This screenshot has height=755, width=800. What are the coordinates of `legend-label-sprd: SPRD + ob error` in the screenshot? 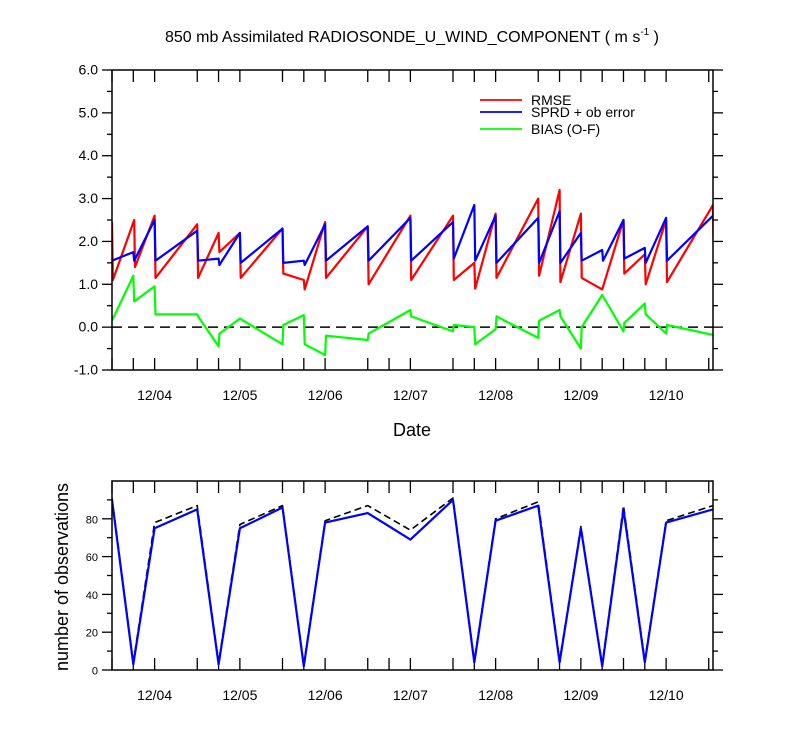 It's located at (583, 112).